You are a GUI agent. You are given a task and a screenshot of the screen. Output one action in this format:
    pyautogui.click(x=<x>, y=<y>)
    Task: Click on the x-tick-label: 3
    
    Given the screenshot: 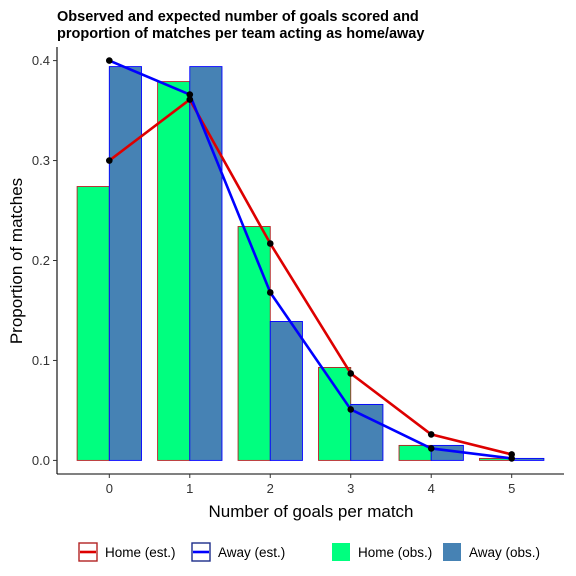 What is the action you would take?
    pyautogui.click(x=350, y=488)
    